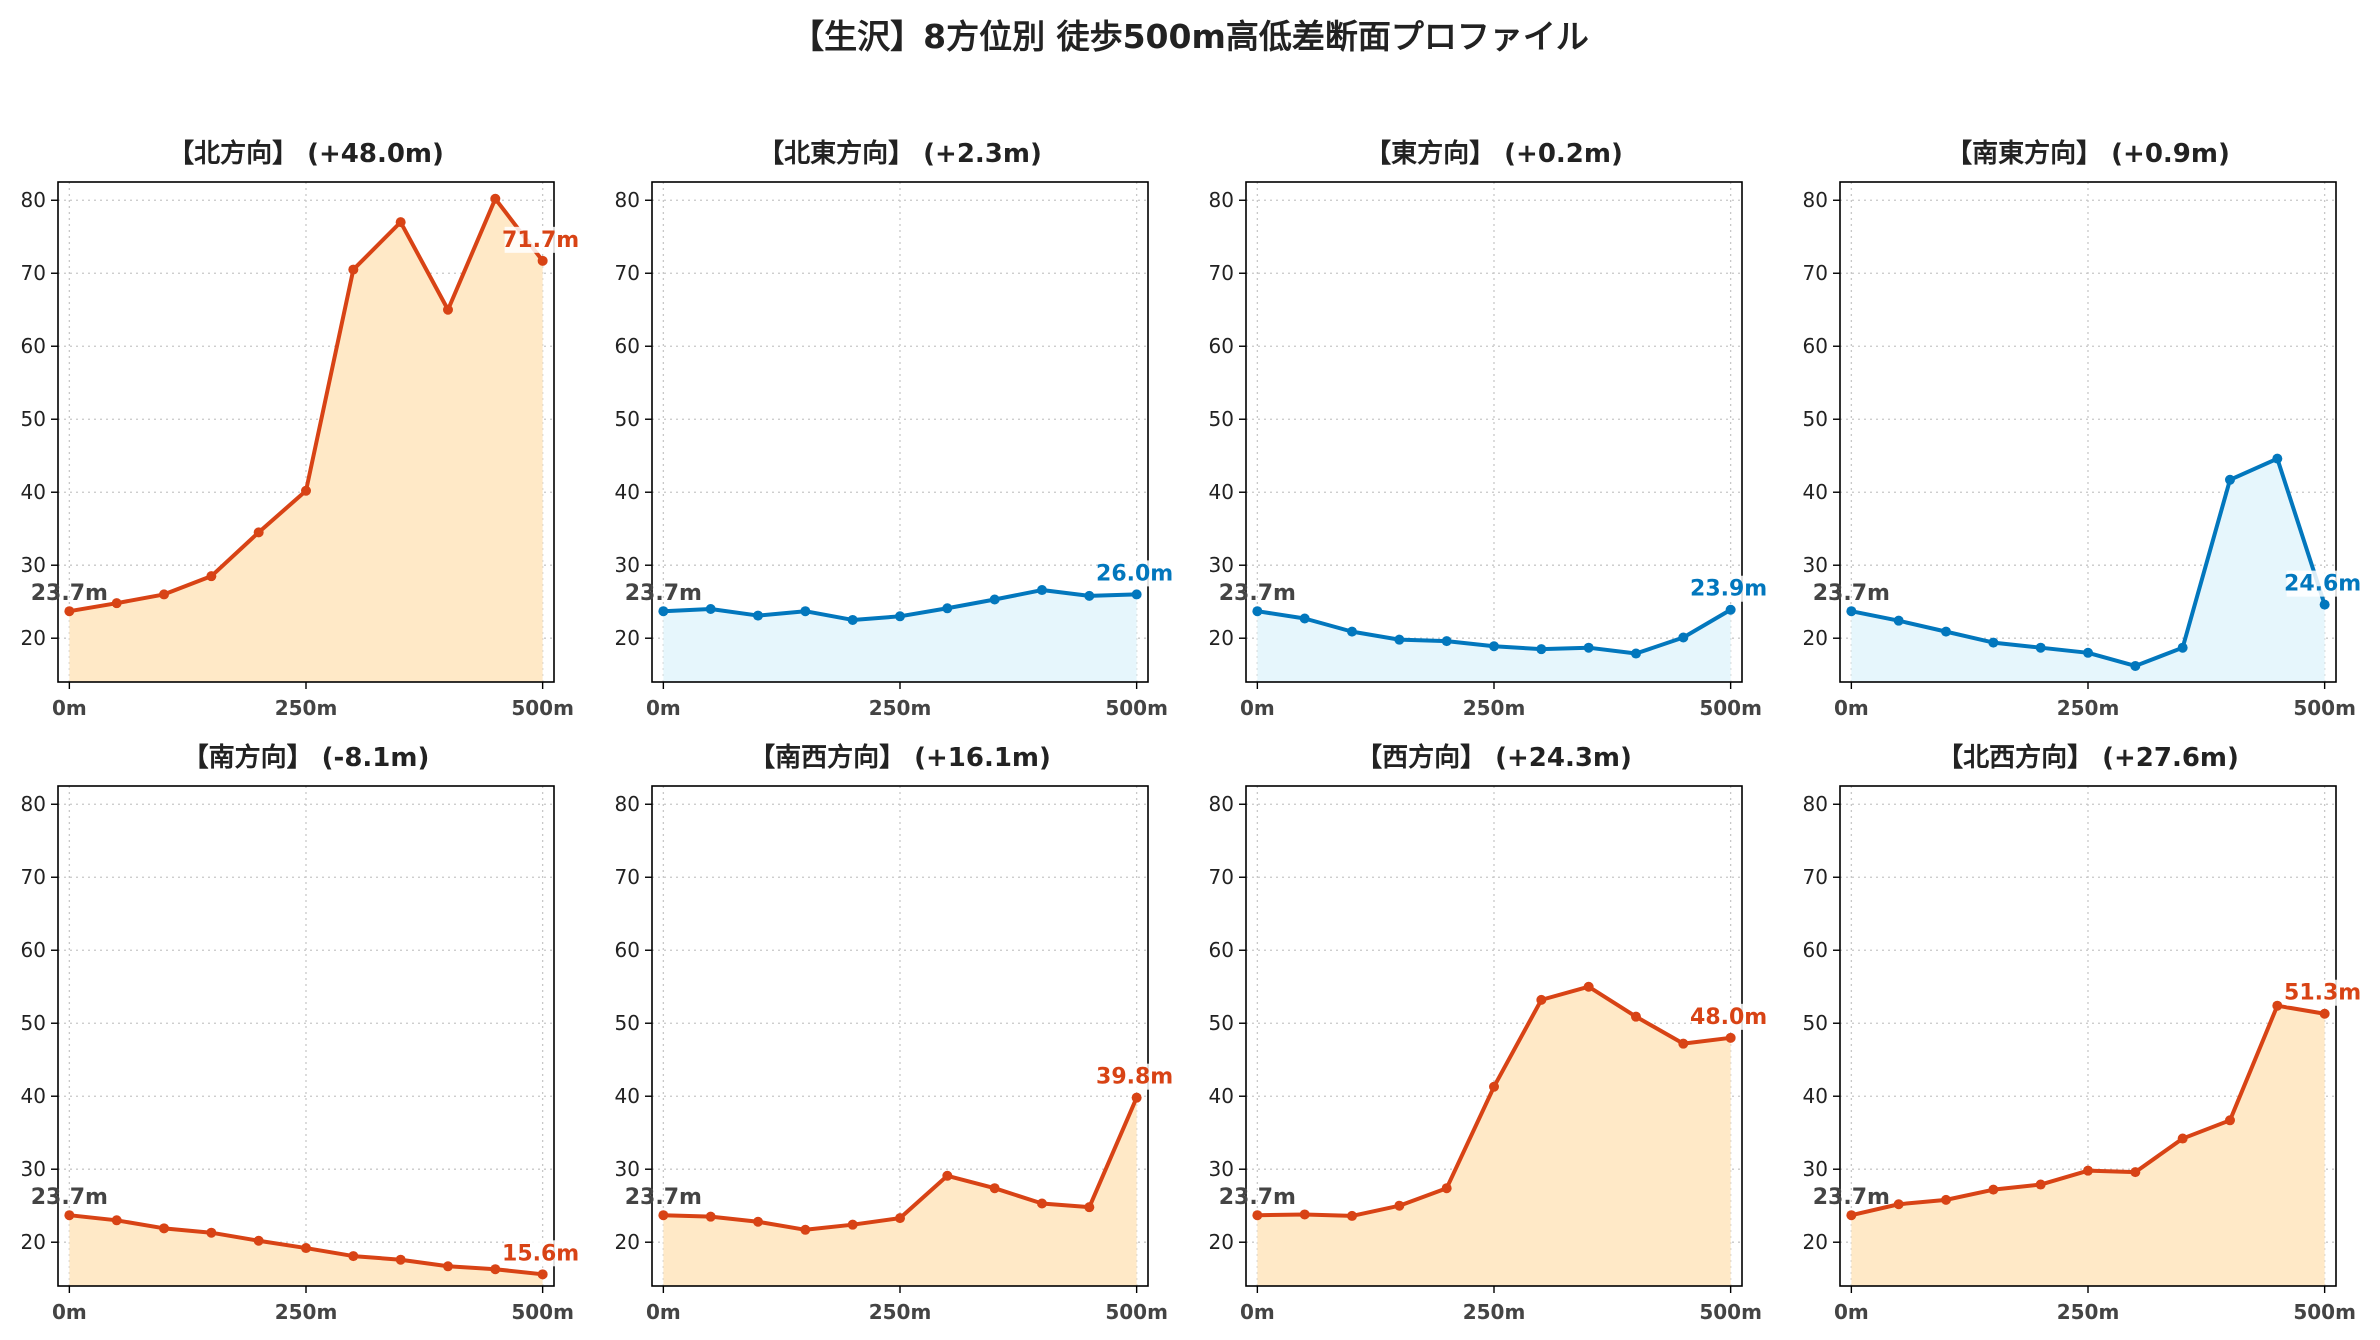 Image resolution: width=2380 pixels, height=1340 pixels. Describe the element at coordinates (1494, 757) in the screenshot. I see `subplot-title: 【西方向】 (+24.3m)` at that location.